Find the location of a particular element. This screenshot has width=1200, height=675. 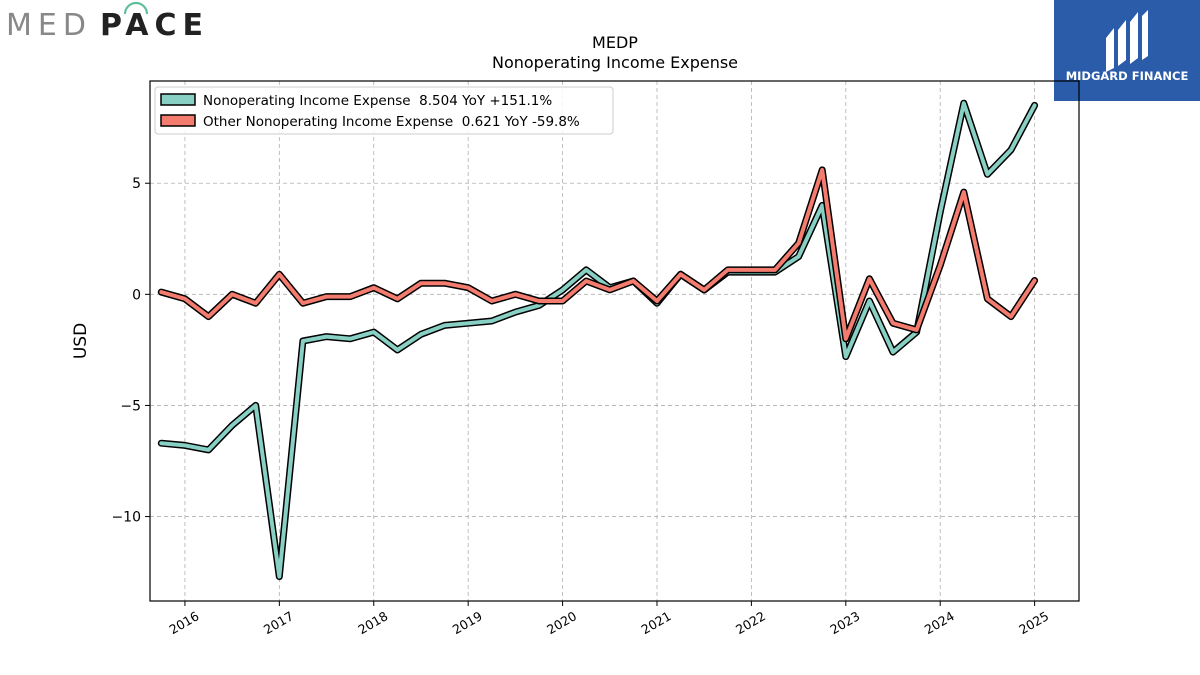

x-tick-label: 2019 is located at coordinates (467, 622).